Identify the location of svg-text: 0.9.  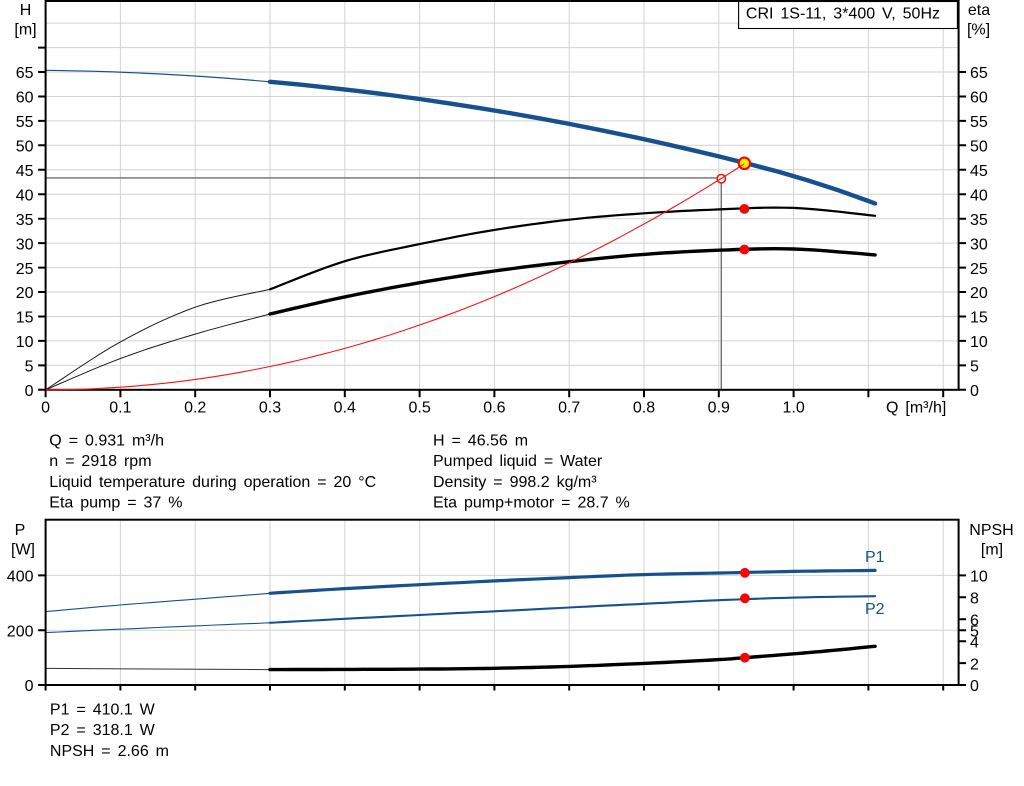
(719, 408).